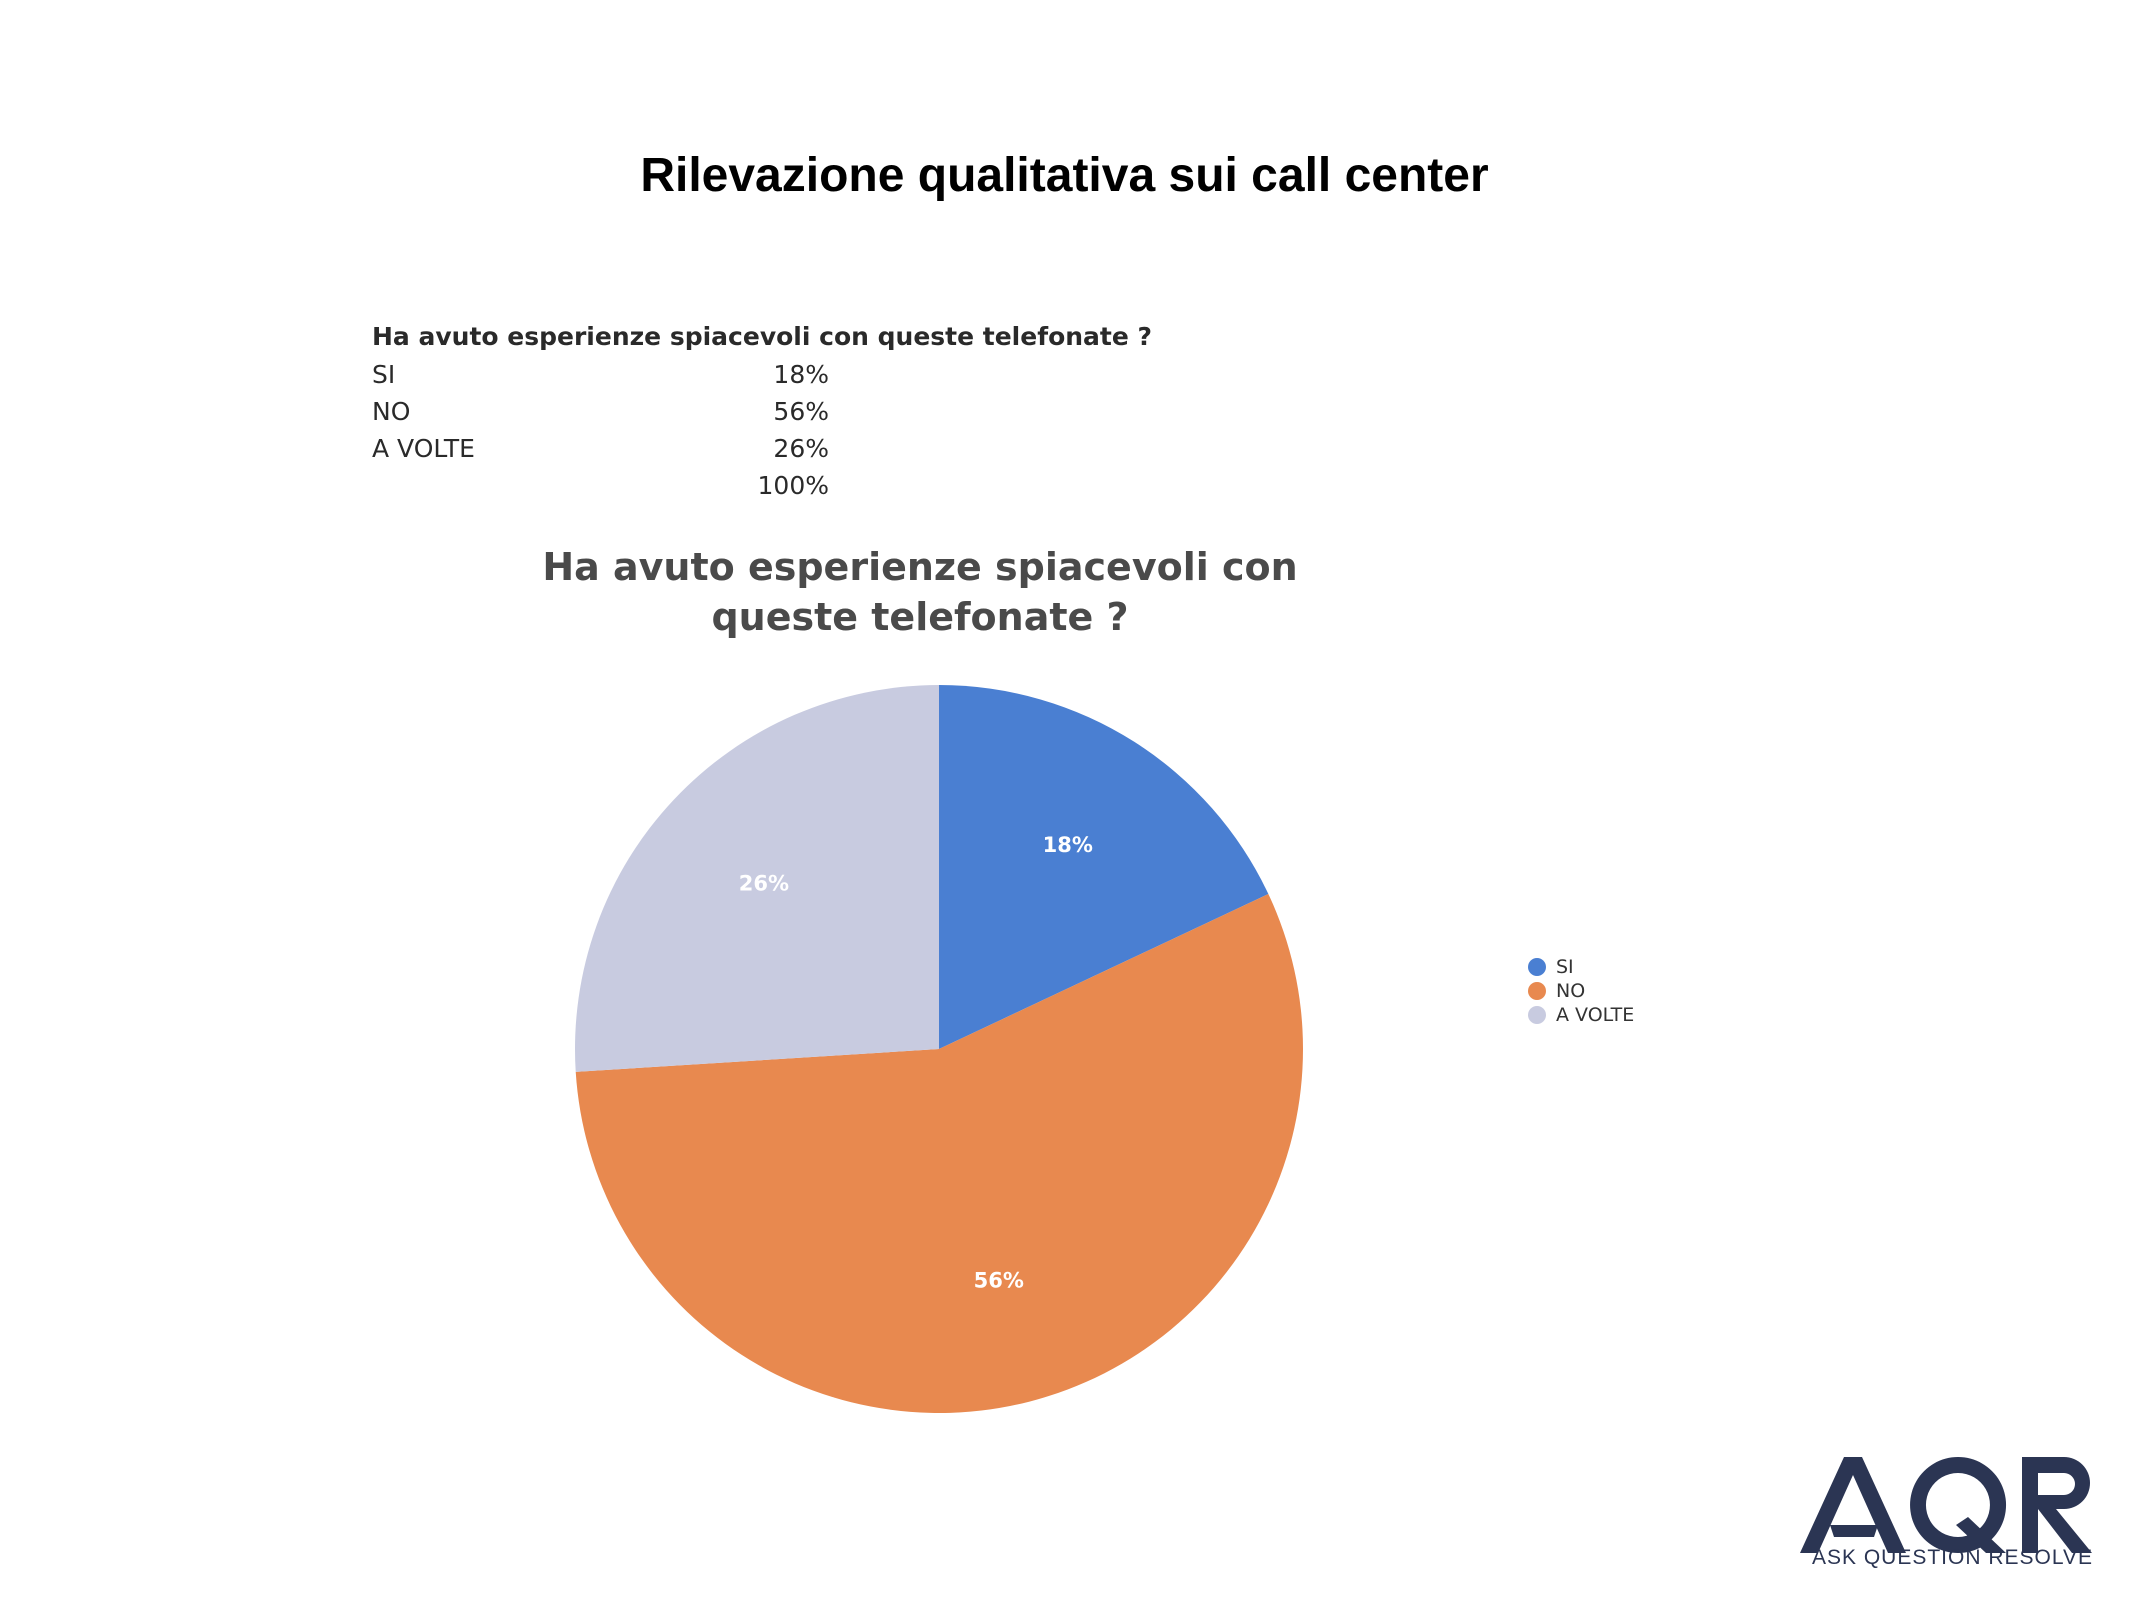  What do you see at coordinates (999, 1281) in the screenshot?
I see `pie-data-label-no: 56%` at bounding box center [999, 1281].